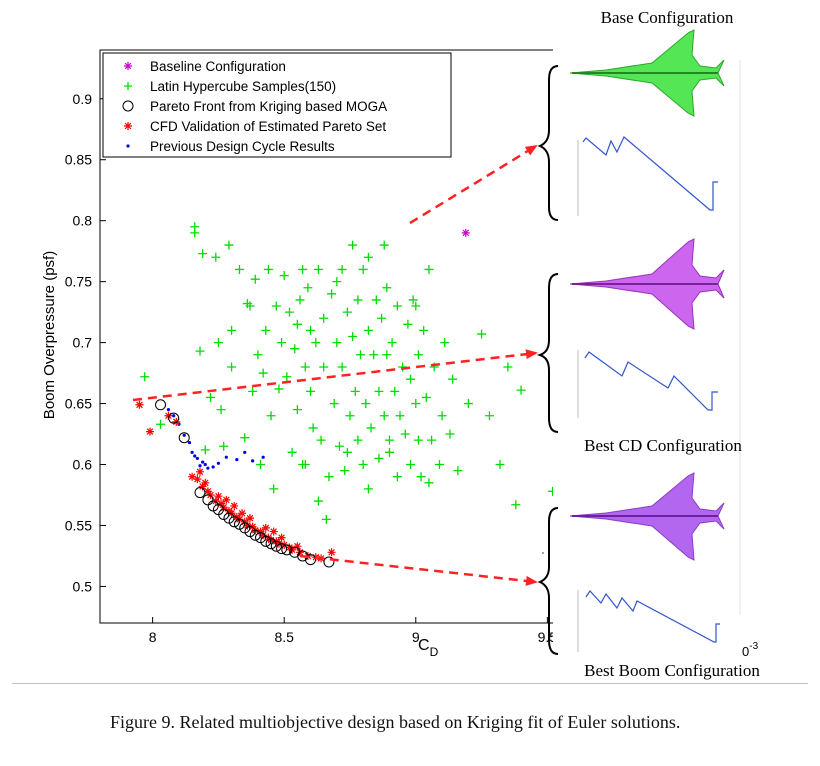 This screenshot has width=820, height=766. I want to click on x-tick-label: 8, so click(153, 637).